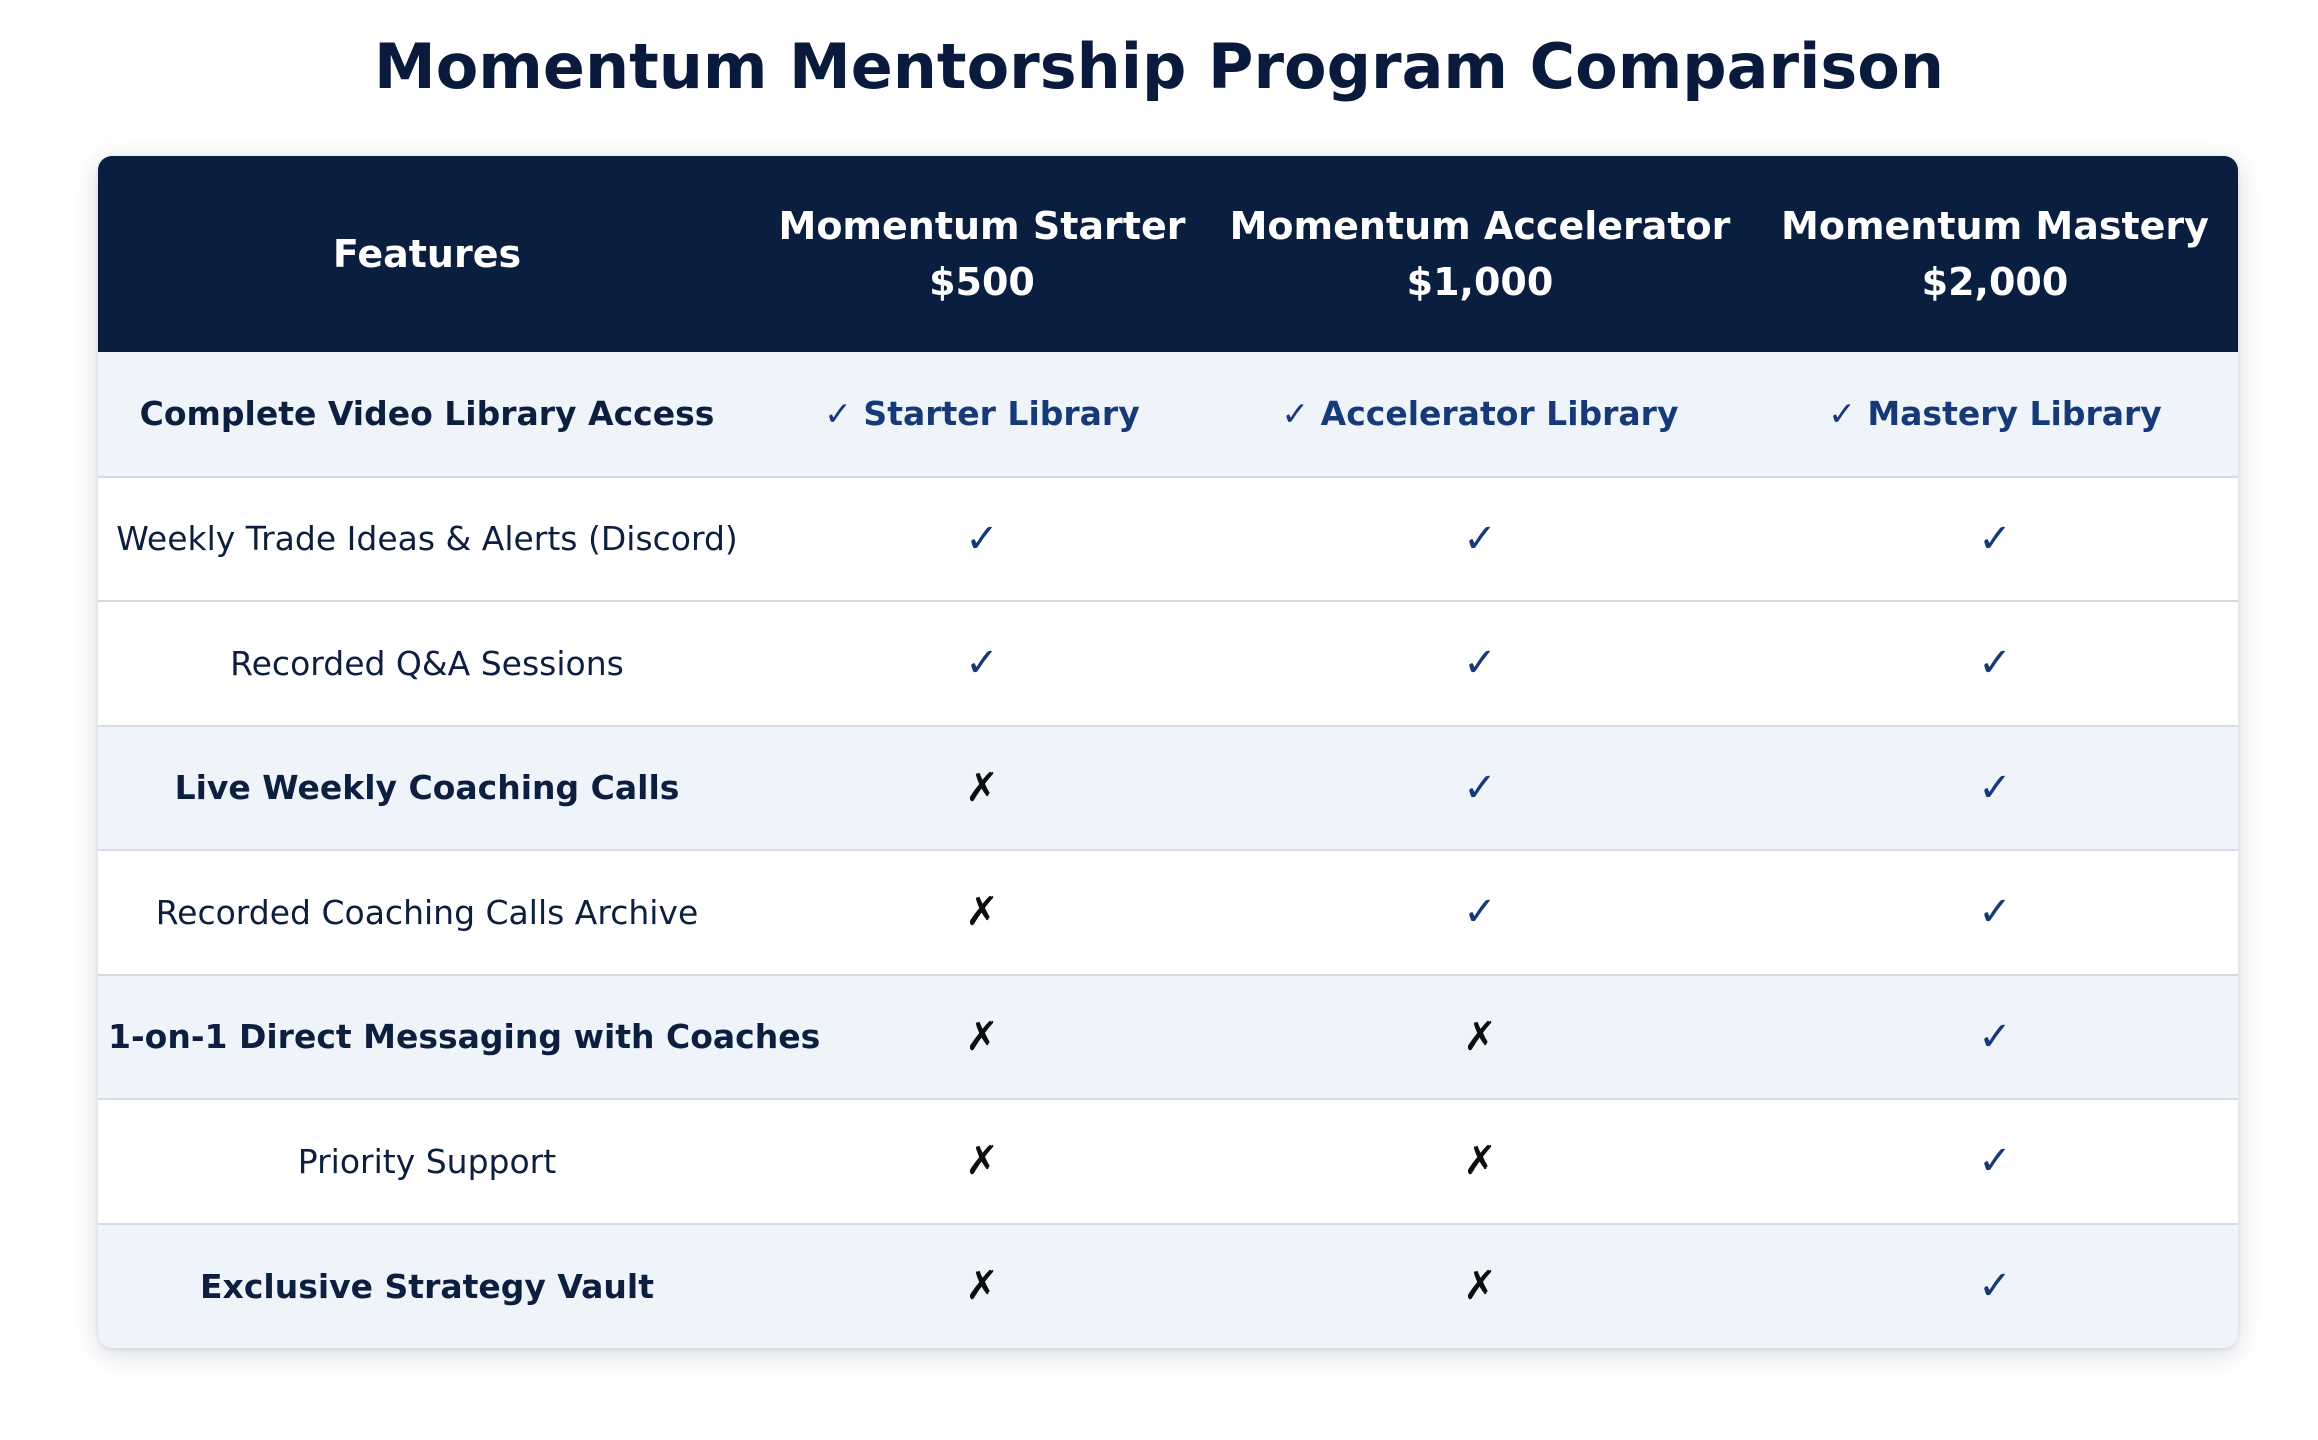 This screenshot has height=1440, width=2318. I want to click on feature-name-cell: Exclusive Strategy Vault, so click(427, 1286).